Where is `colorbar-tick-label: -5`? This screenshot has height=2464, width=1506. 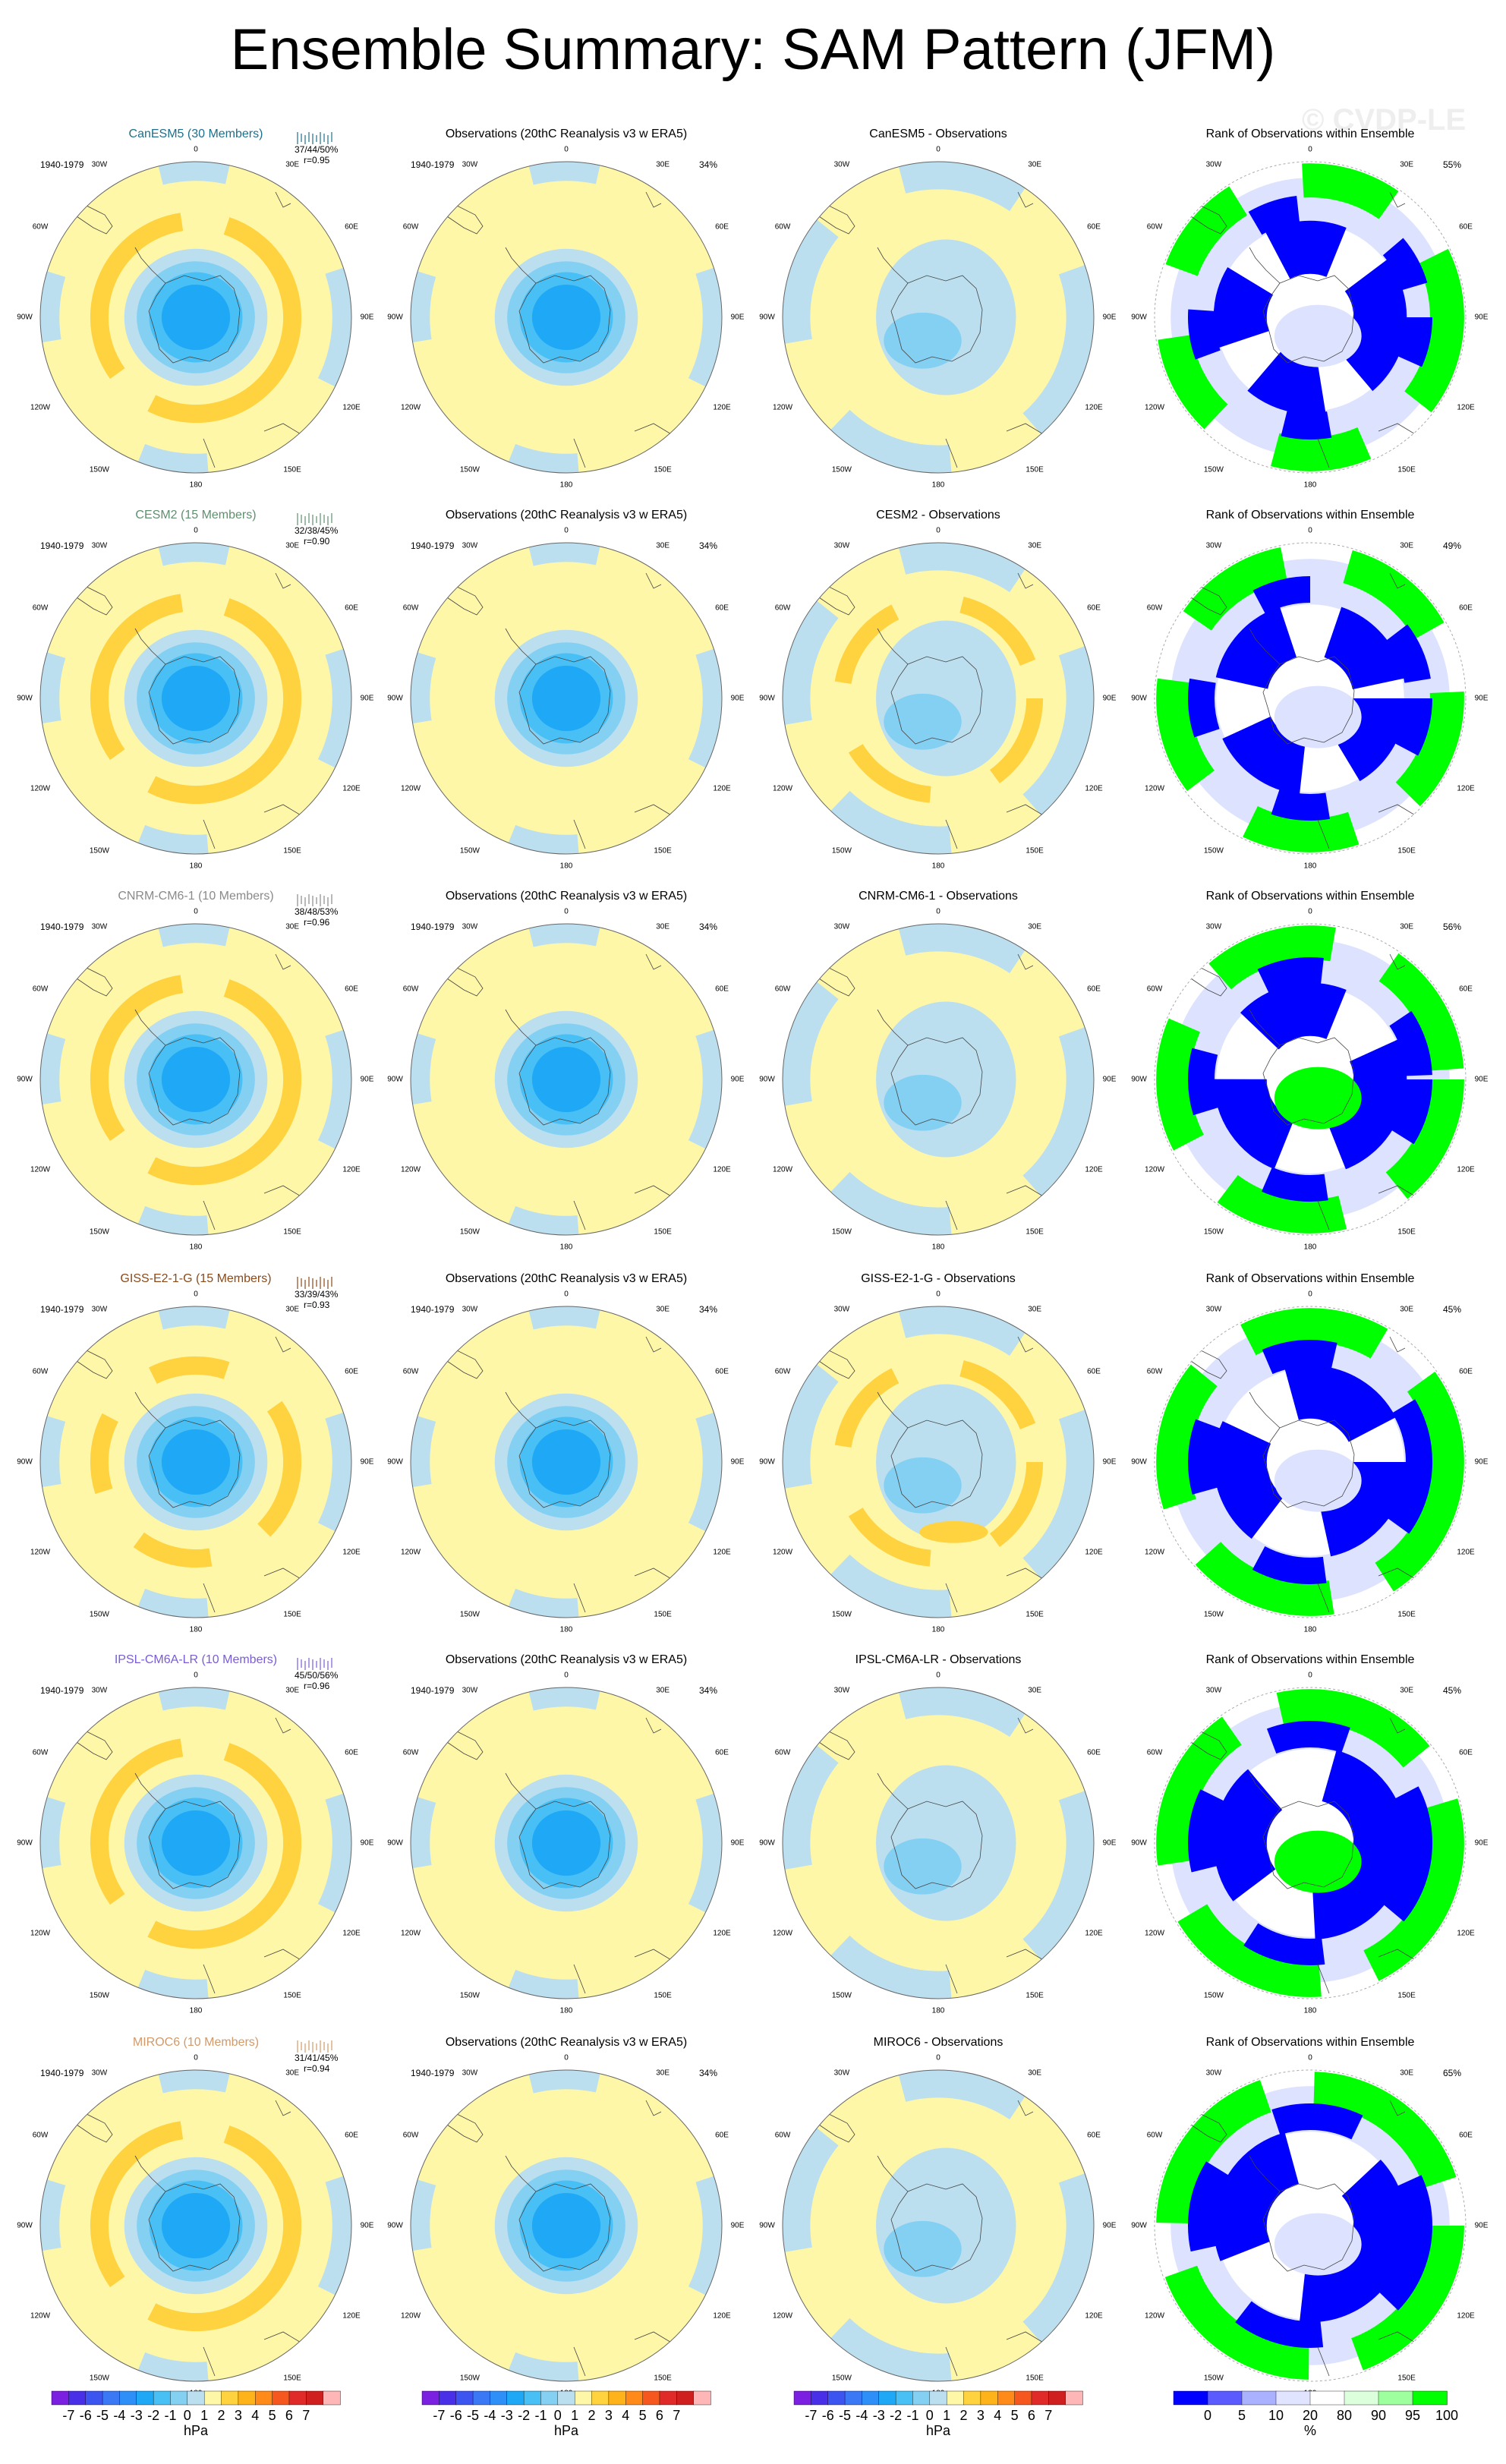 colorbar-tick-label: -5 is located at coordinates (102, 2415).